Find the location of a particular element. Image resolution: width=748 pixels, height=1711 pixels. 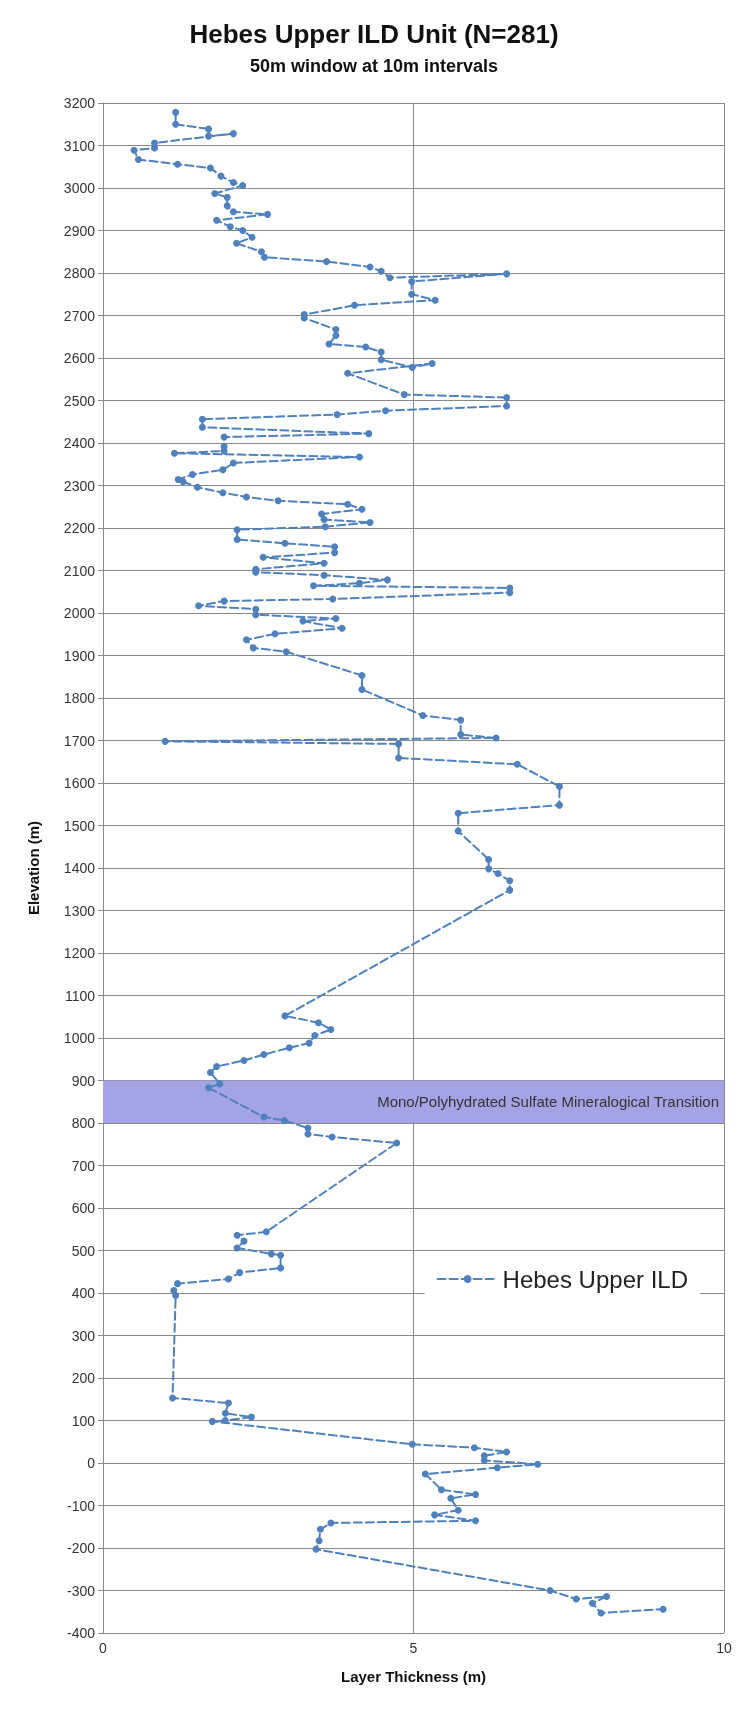

chart-title: Hebes Upper ILD Unit (N=281) is located at coordinates (374, 34).